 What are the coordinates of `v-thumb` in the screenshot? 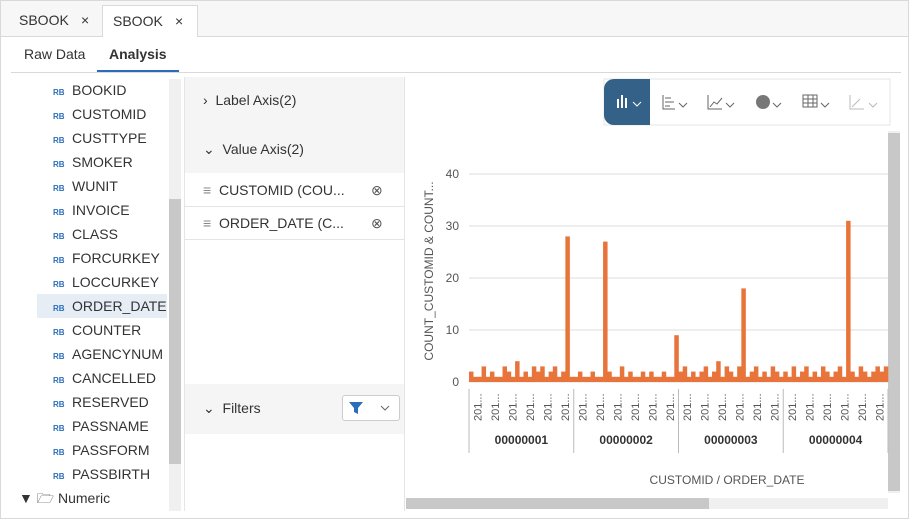 It's located at (894, 312).